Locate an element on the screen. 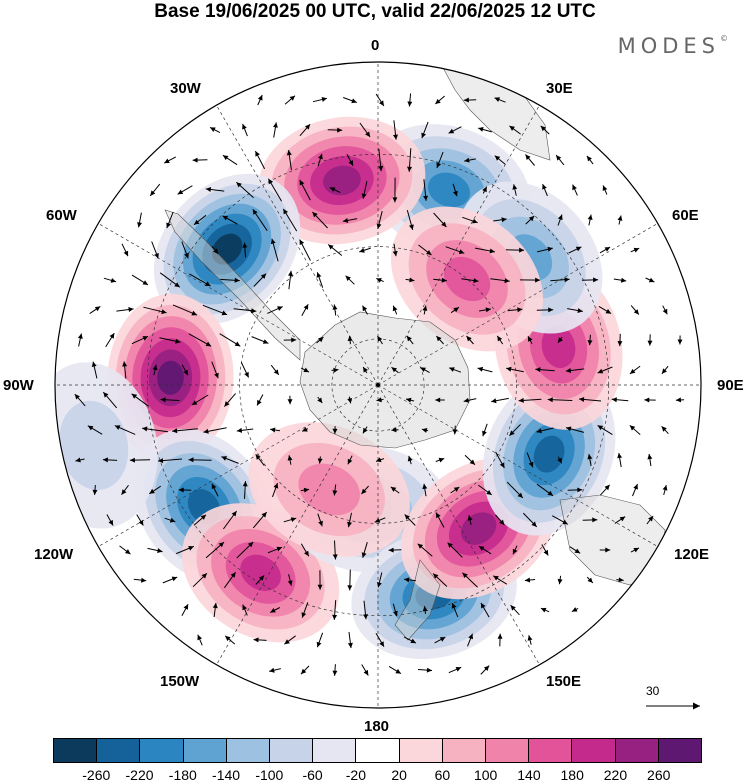  lon-label-90e: 90E is located at coordinates (730, 385).